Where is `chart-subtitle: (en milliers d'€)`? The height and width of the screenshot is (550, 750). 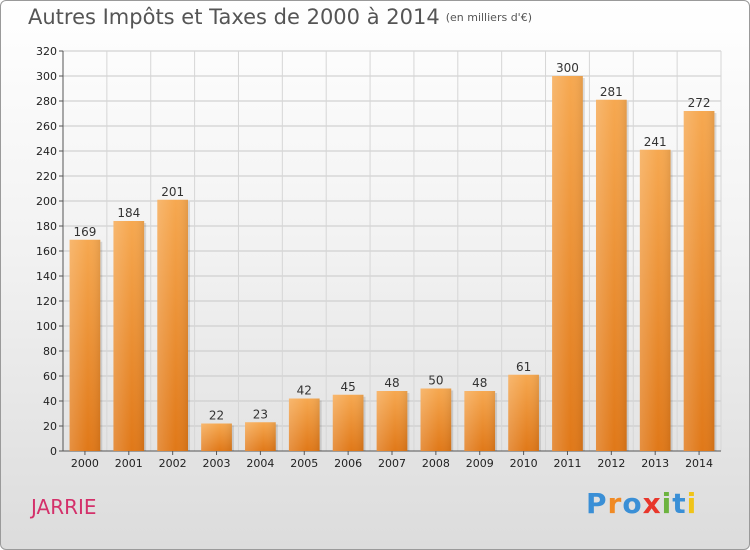
chart-subtitle: (en milliers d'€) is located at coordinates (488, 17).